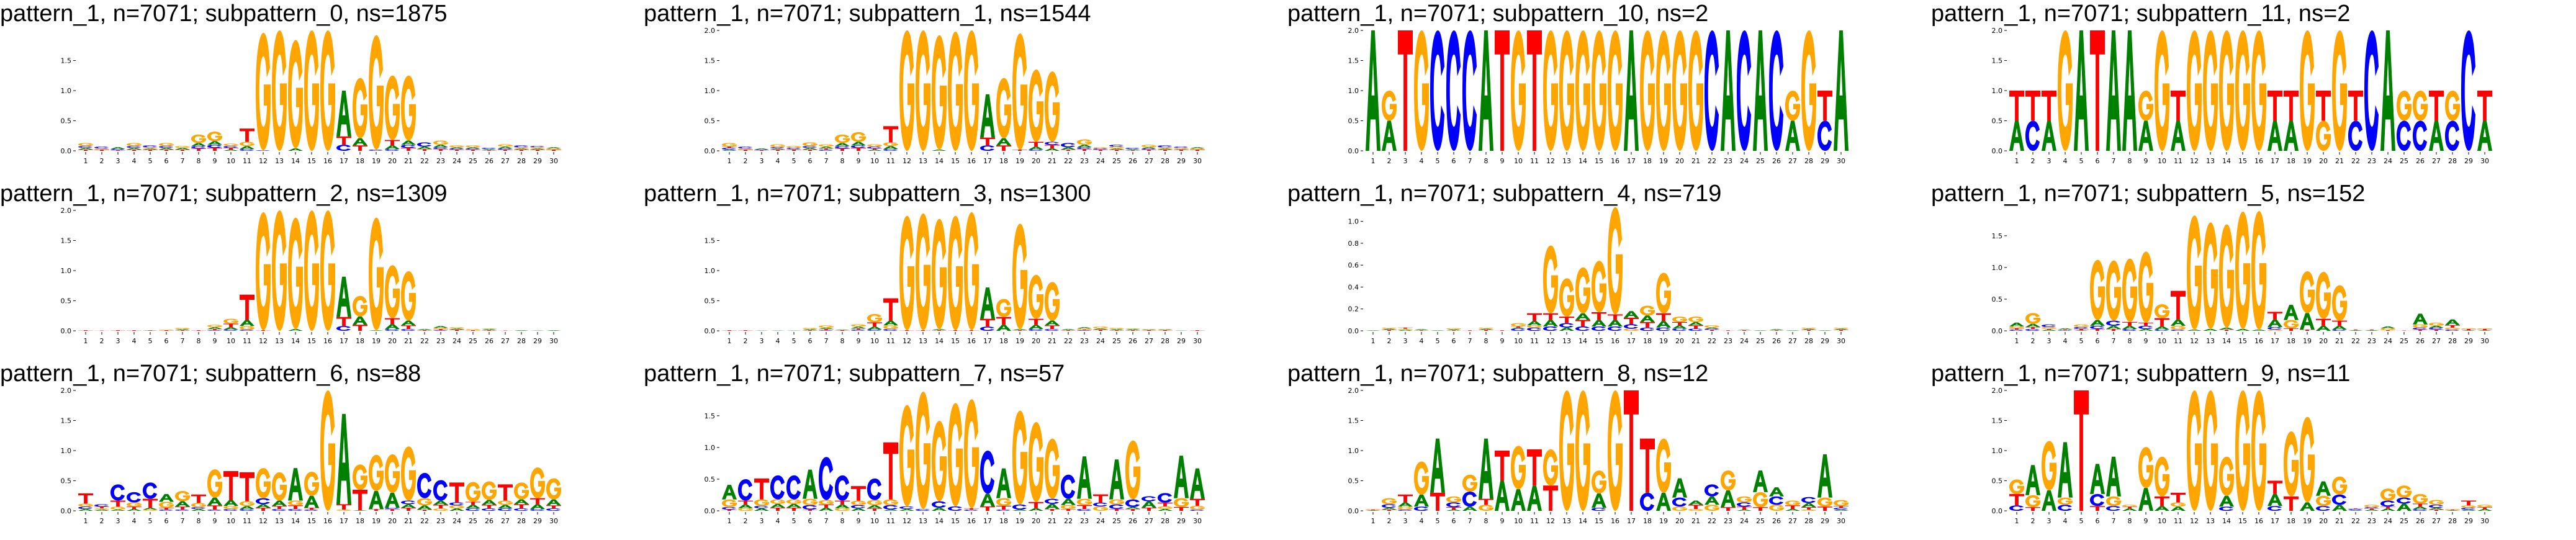 The width and height of the screenshot is (2576, 540). Describe the element at coordinates (210, 374) in the screenshot. I see `panel-title: pattern_1, n=7071; subpattern_6, ns=88` at that location.